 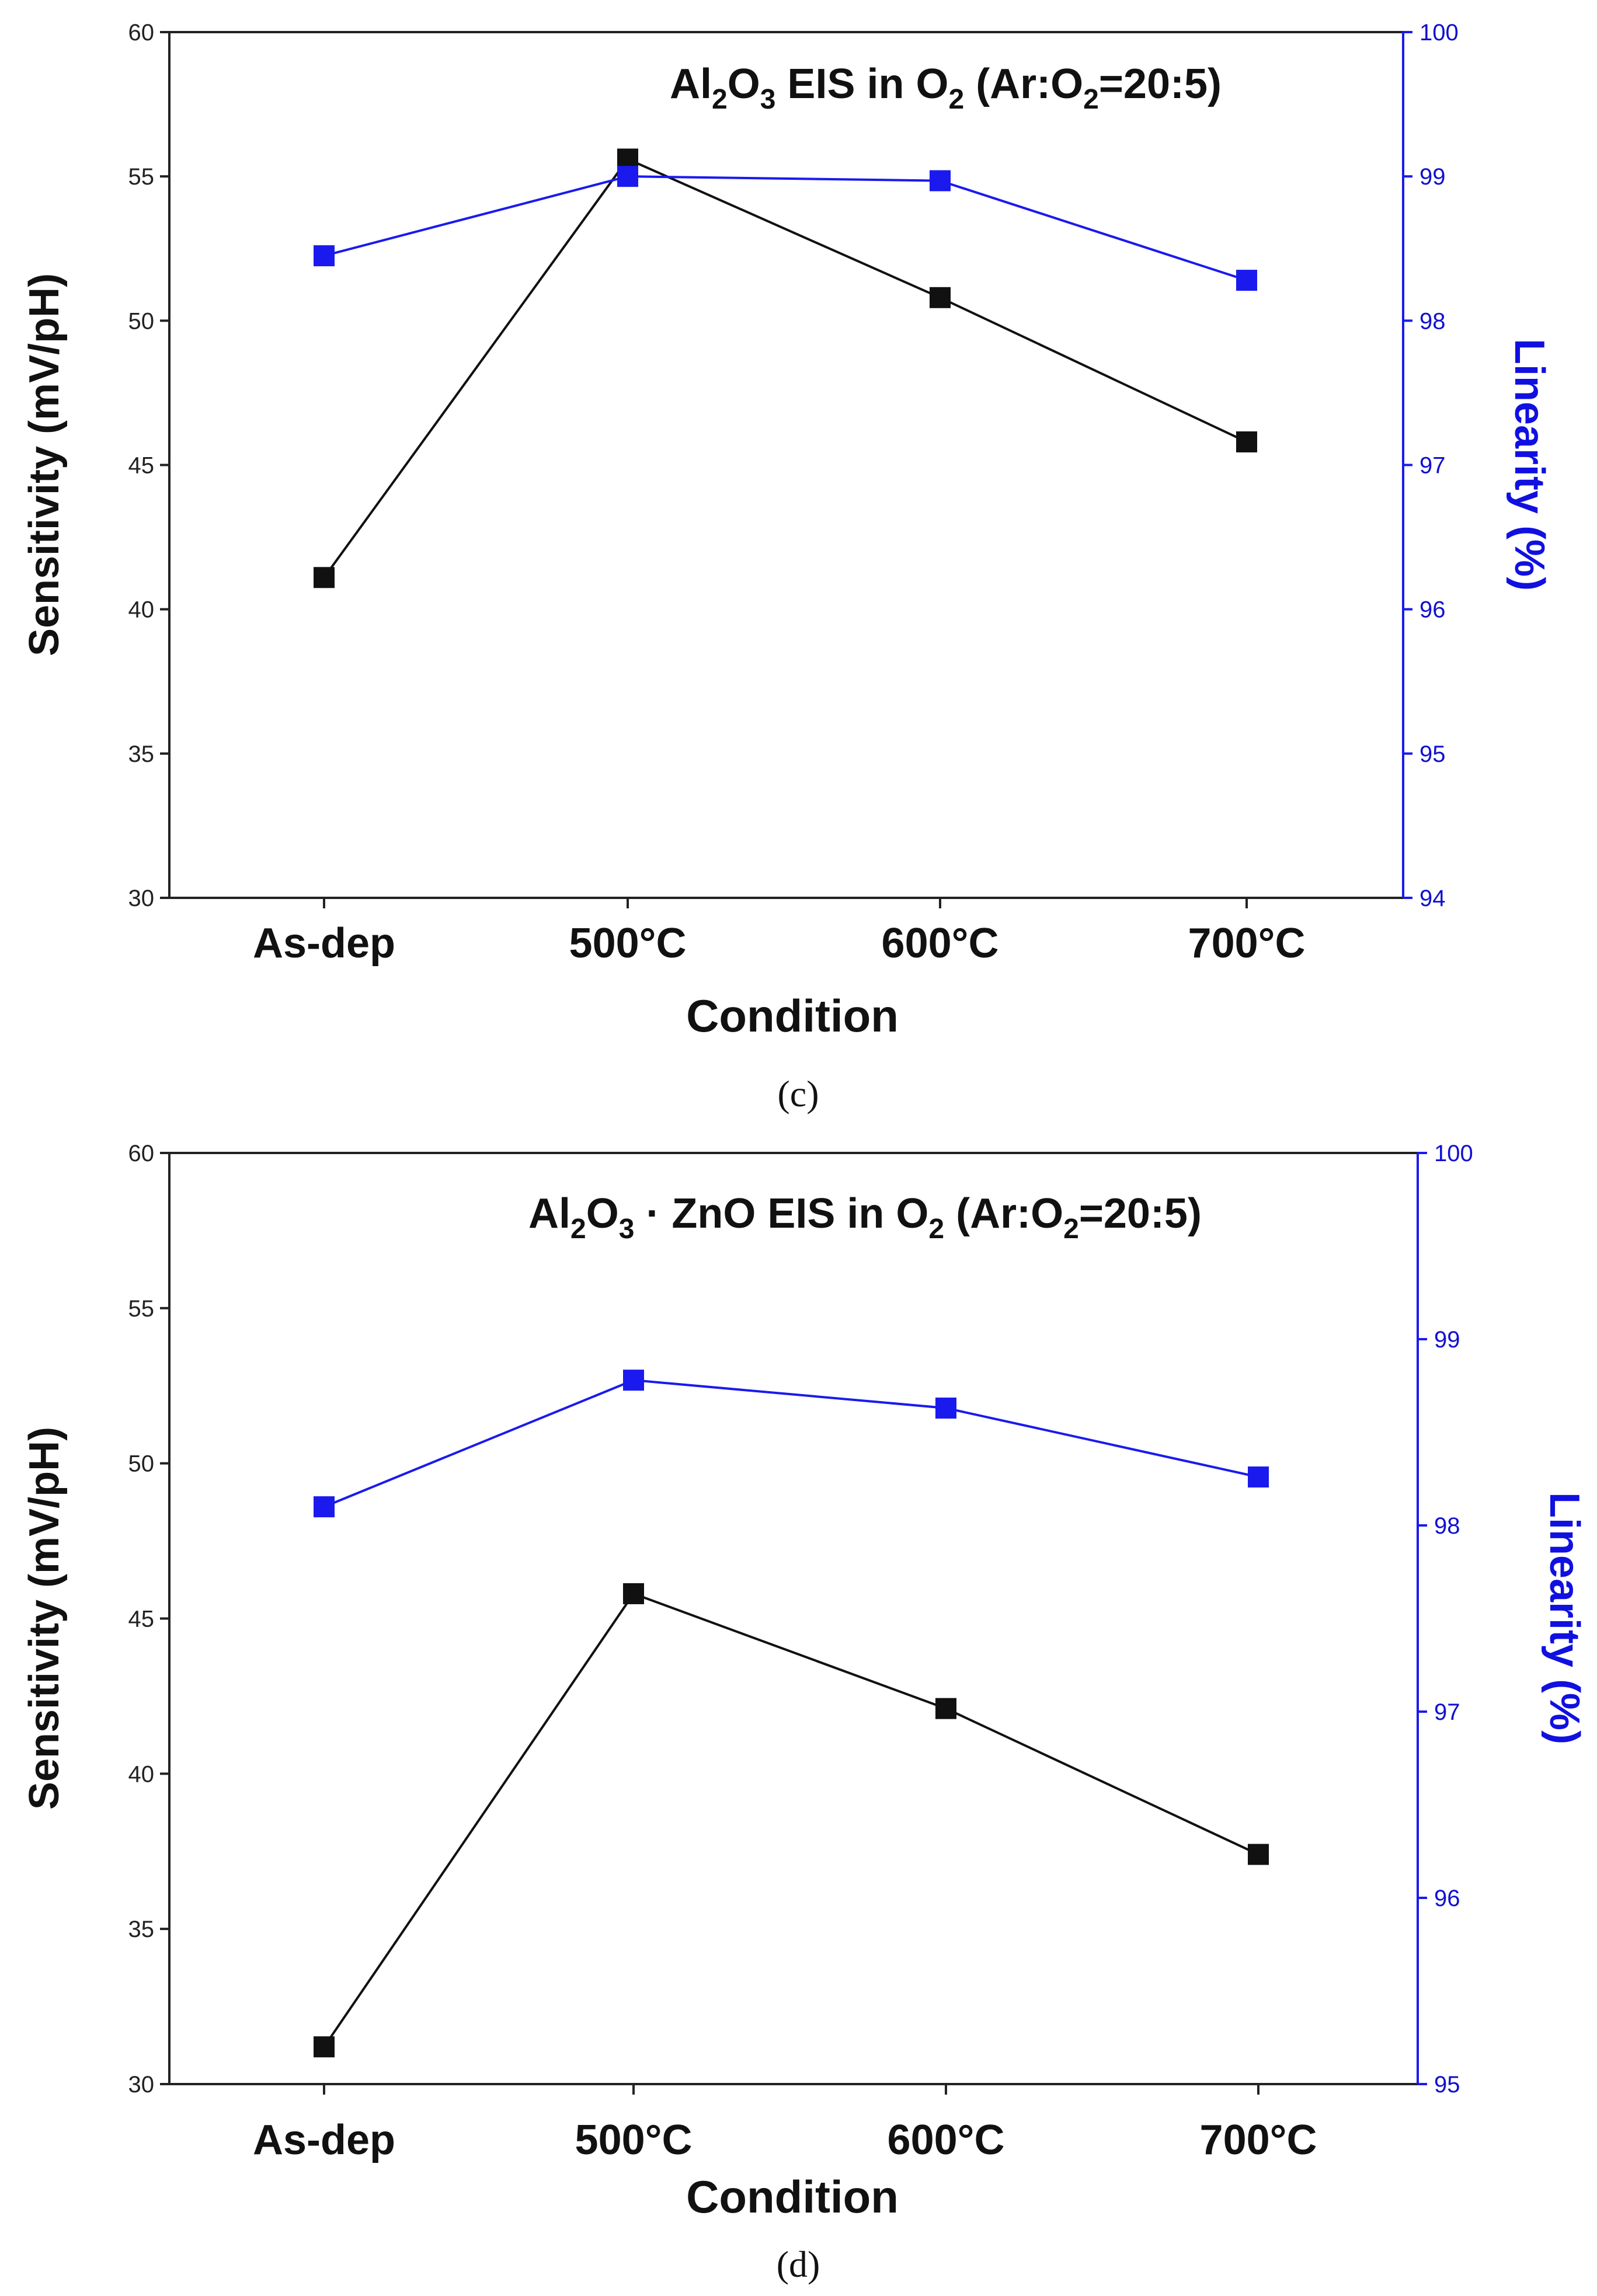 I want to click on panel-c-right-tick-label: 94, so click(x=1432, y=899).